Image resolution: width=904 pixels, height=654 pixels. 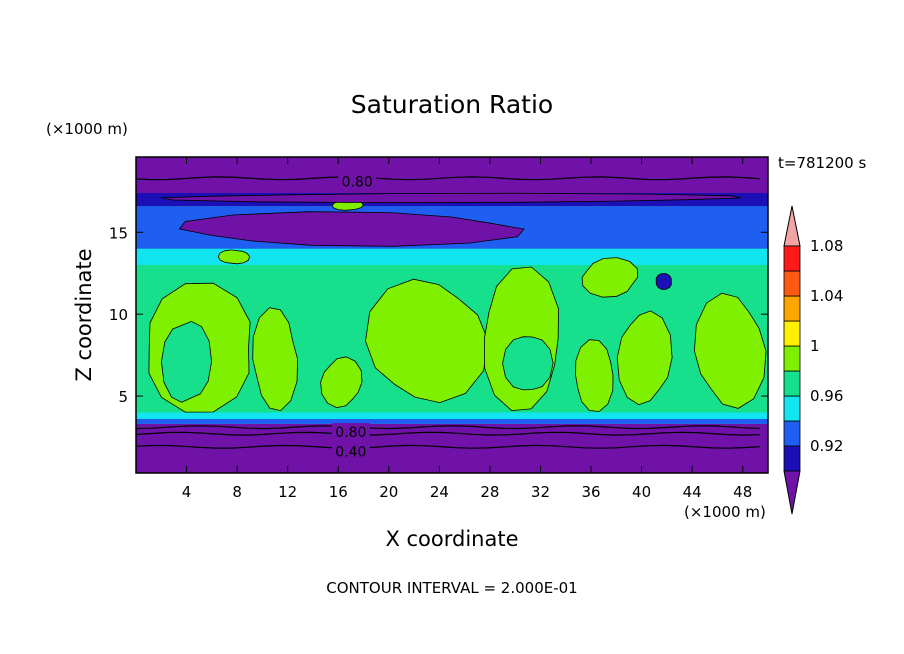 What do you see at coordinates (123, 397) in the screenshot?
I see `y-tick-label: 5` at bounding box center [123, 397].